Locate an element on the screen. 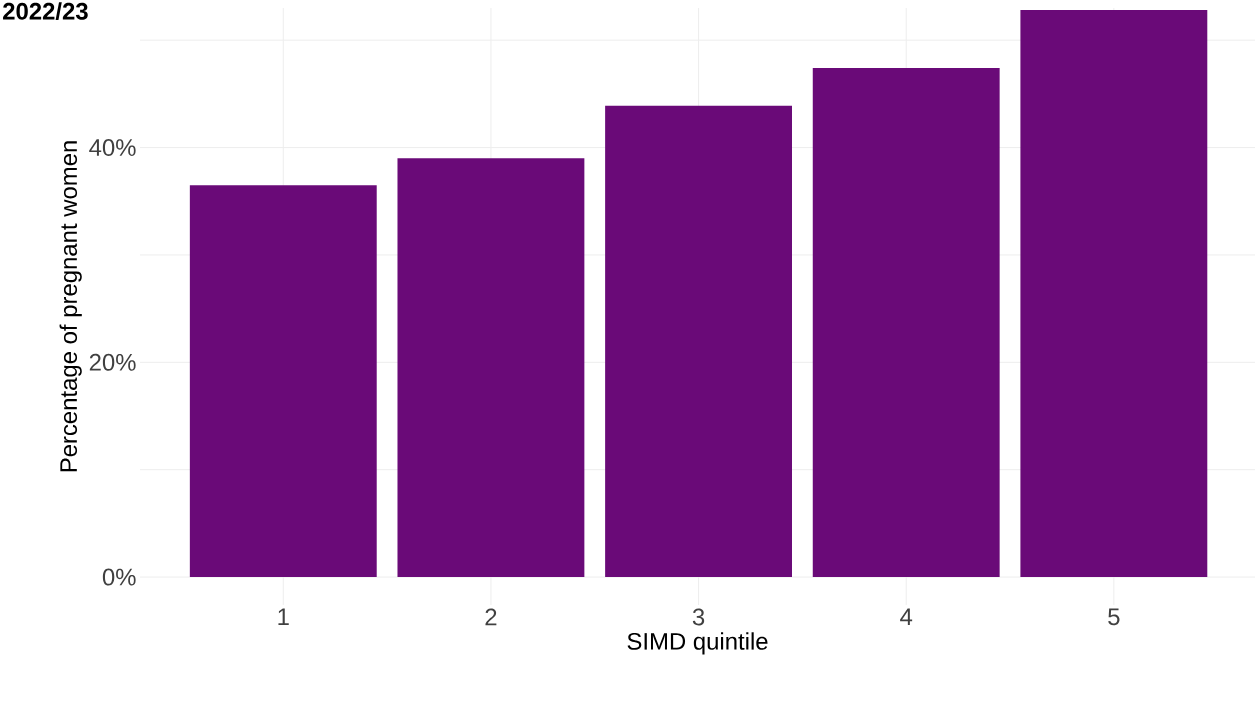 The width and height of the screenshot is (1255, 704). y-tick-label: 40% is located at coordinates (112, 148).